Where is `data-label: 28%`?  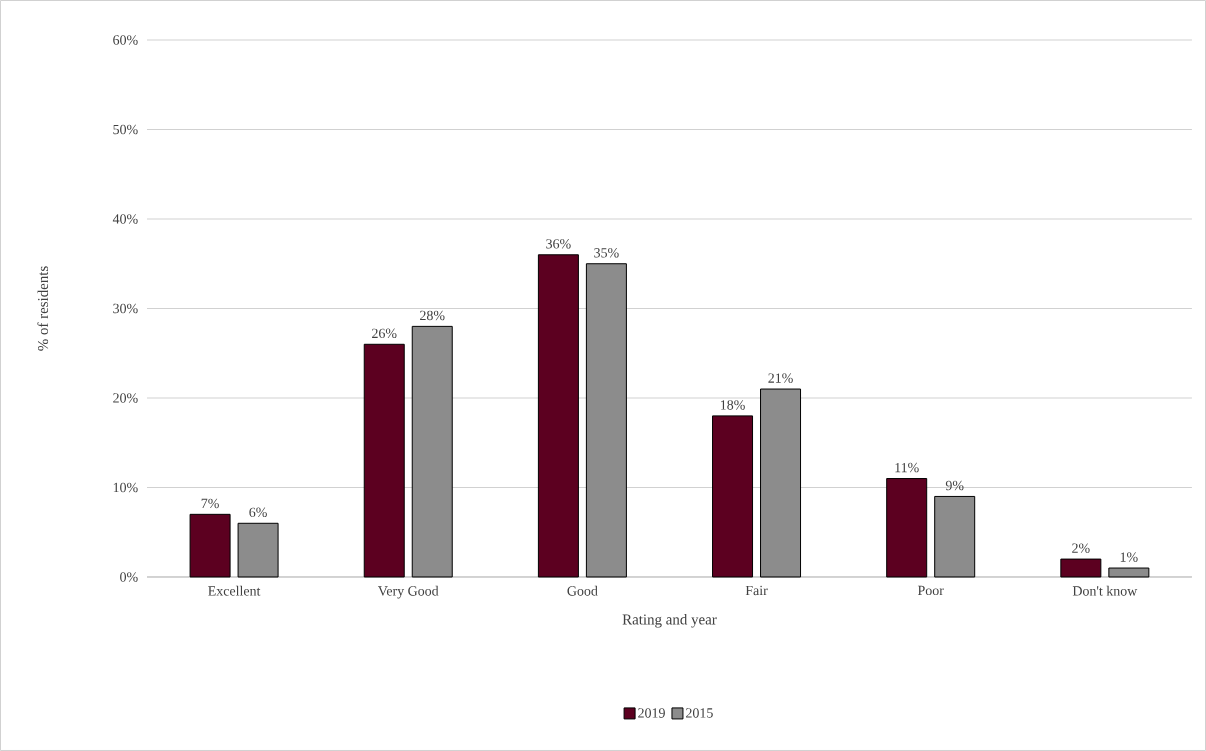
data-label: 28% is located at coordinates (432, 315).